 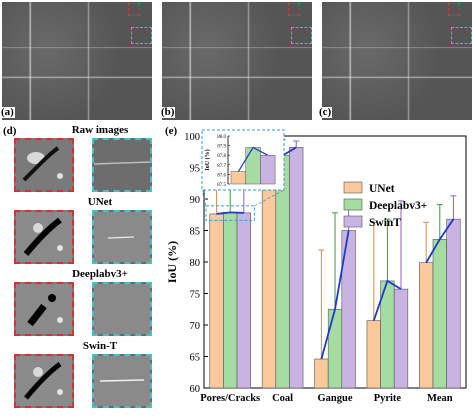 What do you see at coordinates (221, 137) in the screenshot?
I see `inset-y-tick-label: 88.0` at bounding box center [221, 137].